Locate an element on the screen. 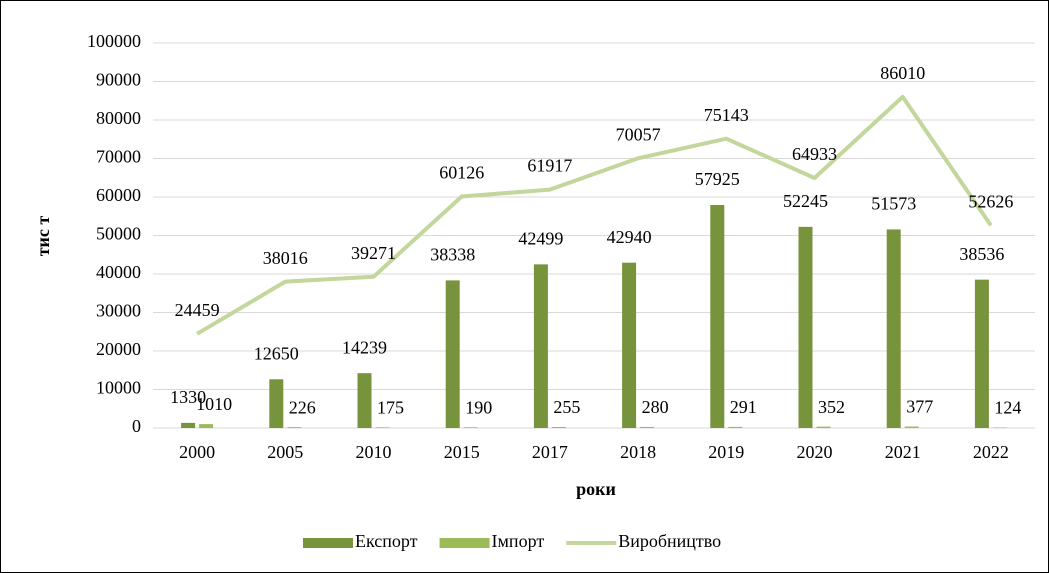 The width and height of the screenshot is (1049, 573). data-label: 75143 is located at coordinates (726, 115).